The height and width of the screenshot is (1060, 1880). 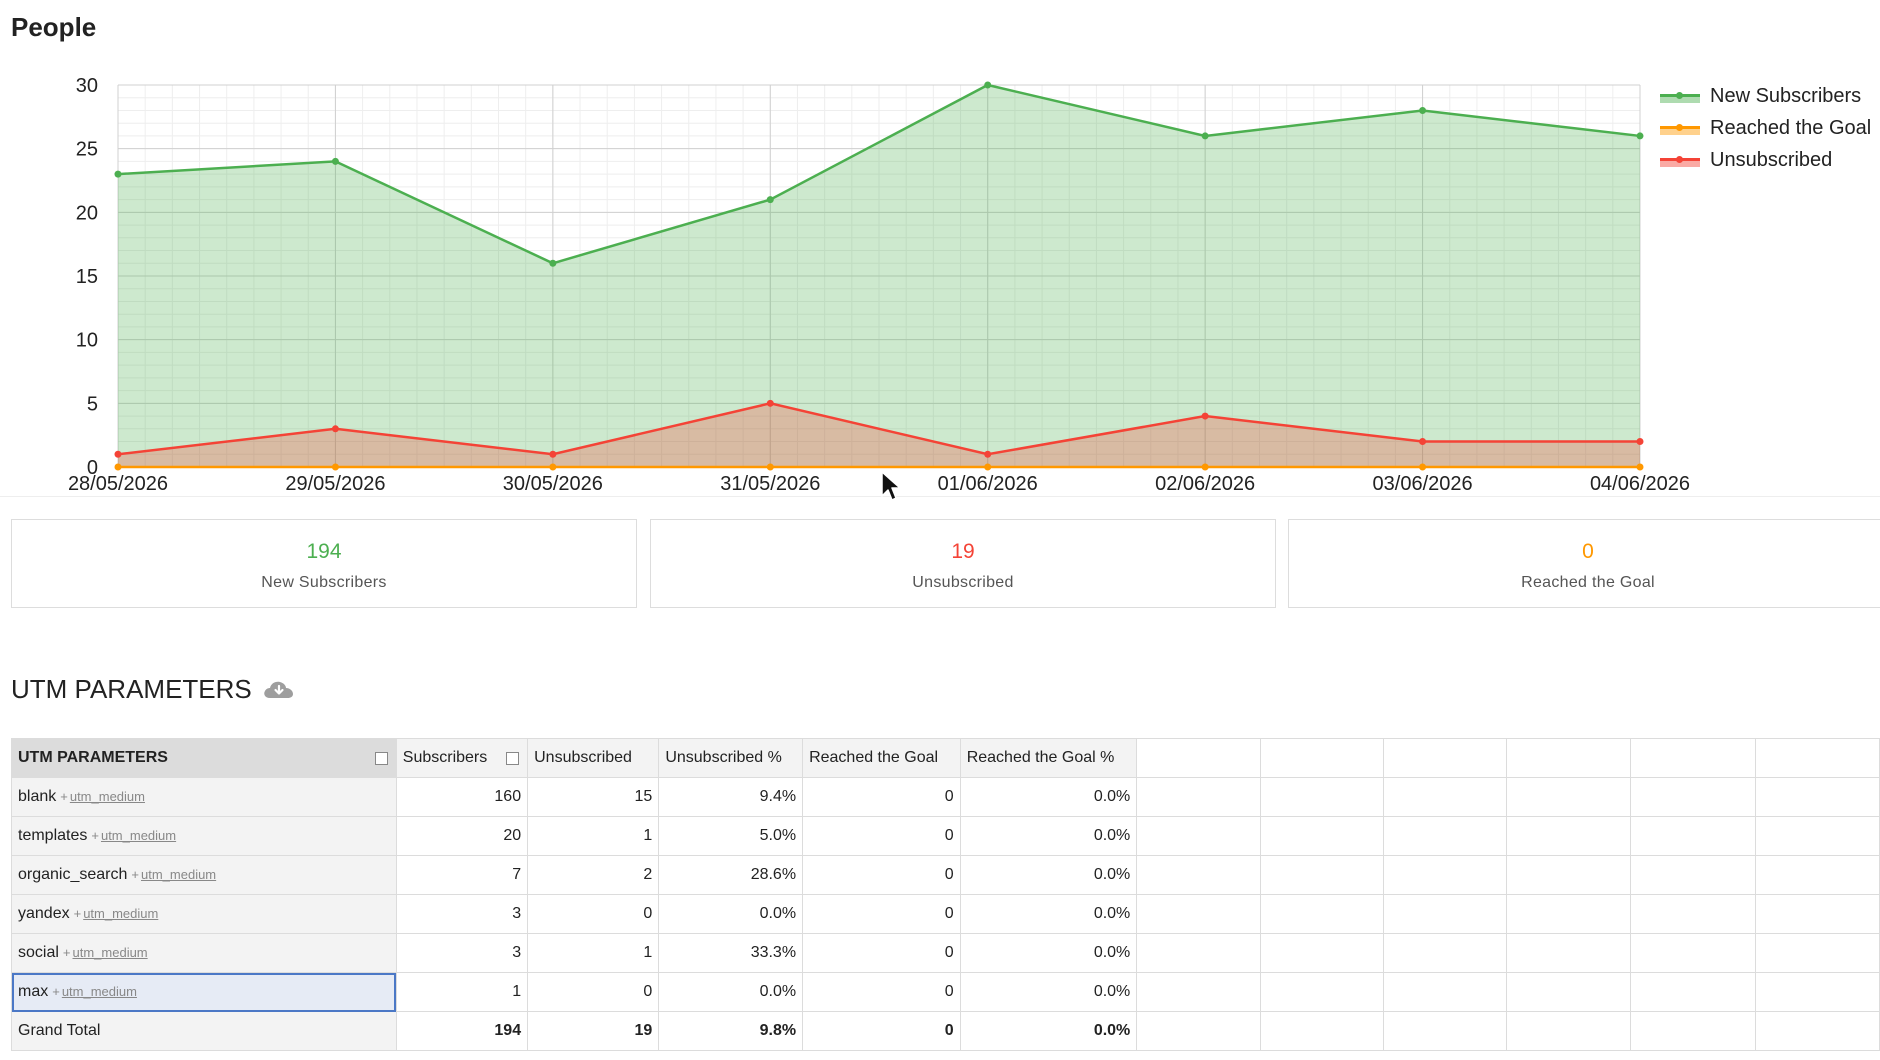 I want to click on table-row: templates + utm_medium 20 1 5.0% 0 0.0%, so click(x=945, y=836).